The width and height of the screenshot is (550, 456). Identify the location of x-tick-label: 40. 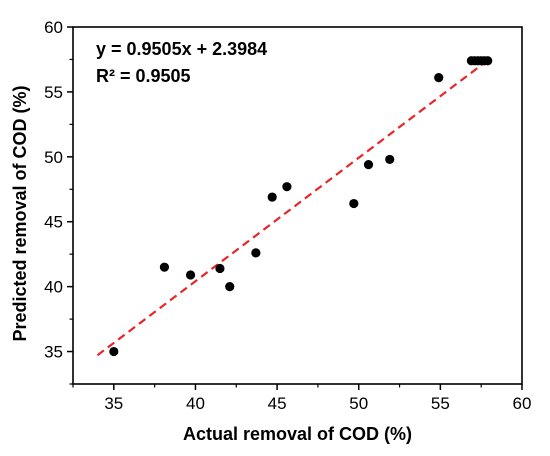
(195, 403).